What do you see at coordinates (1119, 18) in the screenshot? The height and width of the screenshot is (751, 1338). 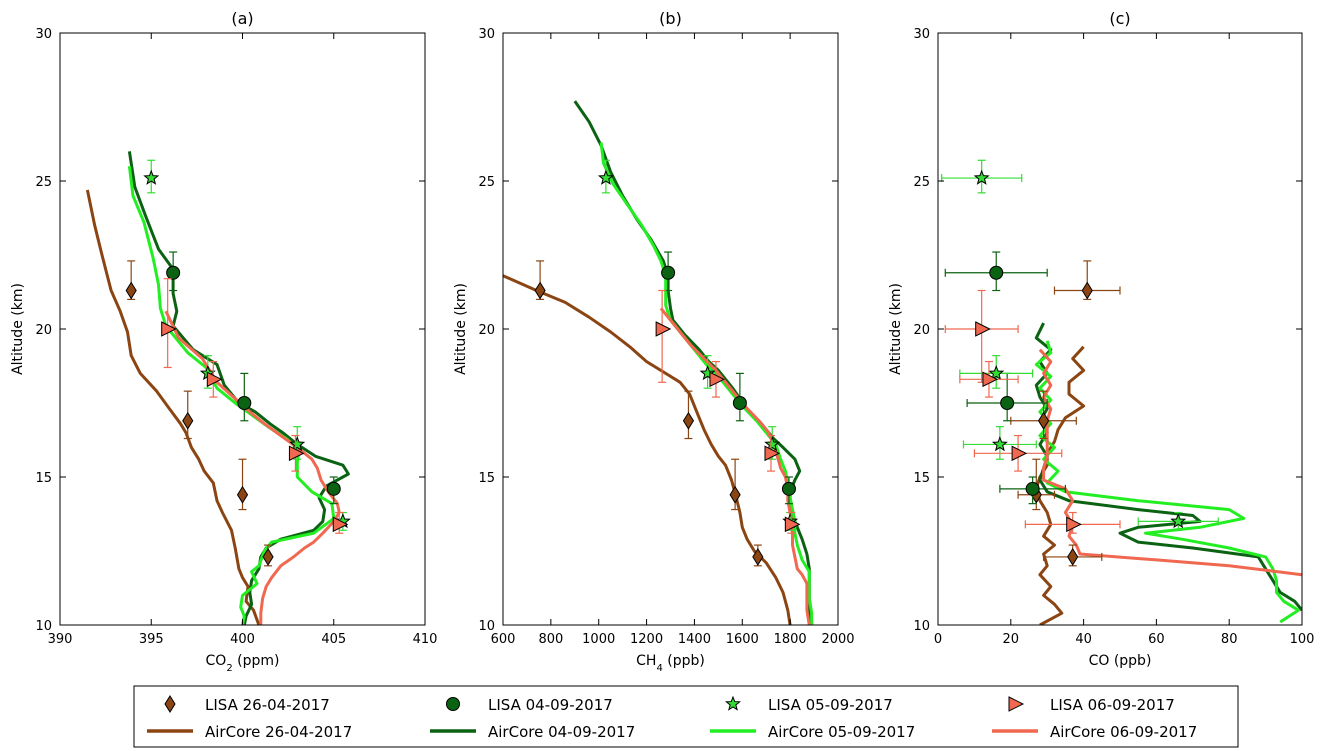 I see `panel-title: (c)` at bounding box center [1119, 18].